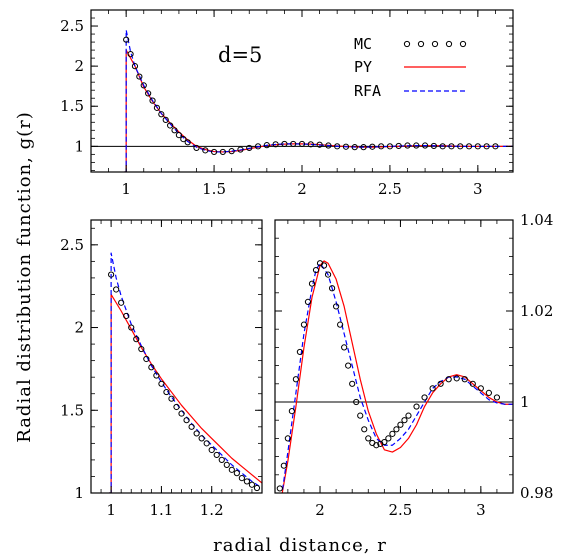 The image size is (578, 556). What do you see at coordinates (320, 510) in the screenshot?
I see `x-tick-label: 2` at bounding box center [320, 510].